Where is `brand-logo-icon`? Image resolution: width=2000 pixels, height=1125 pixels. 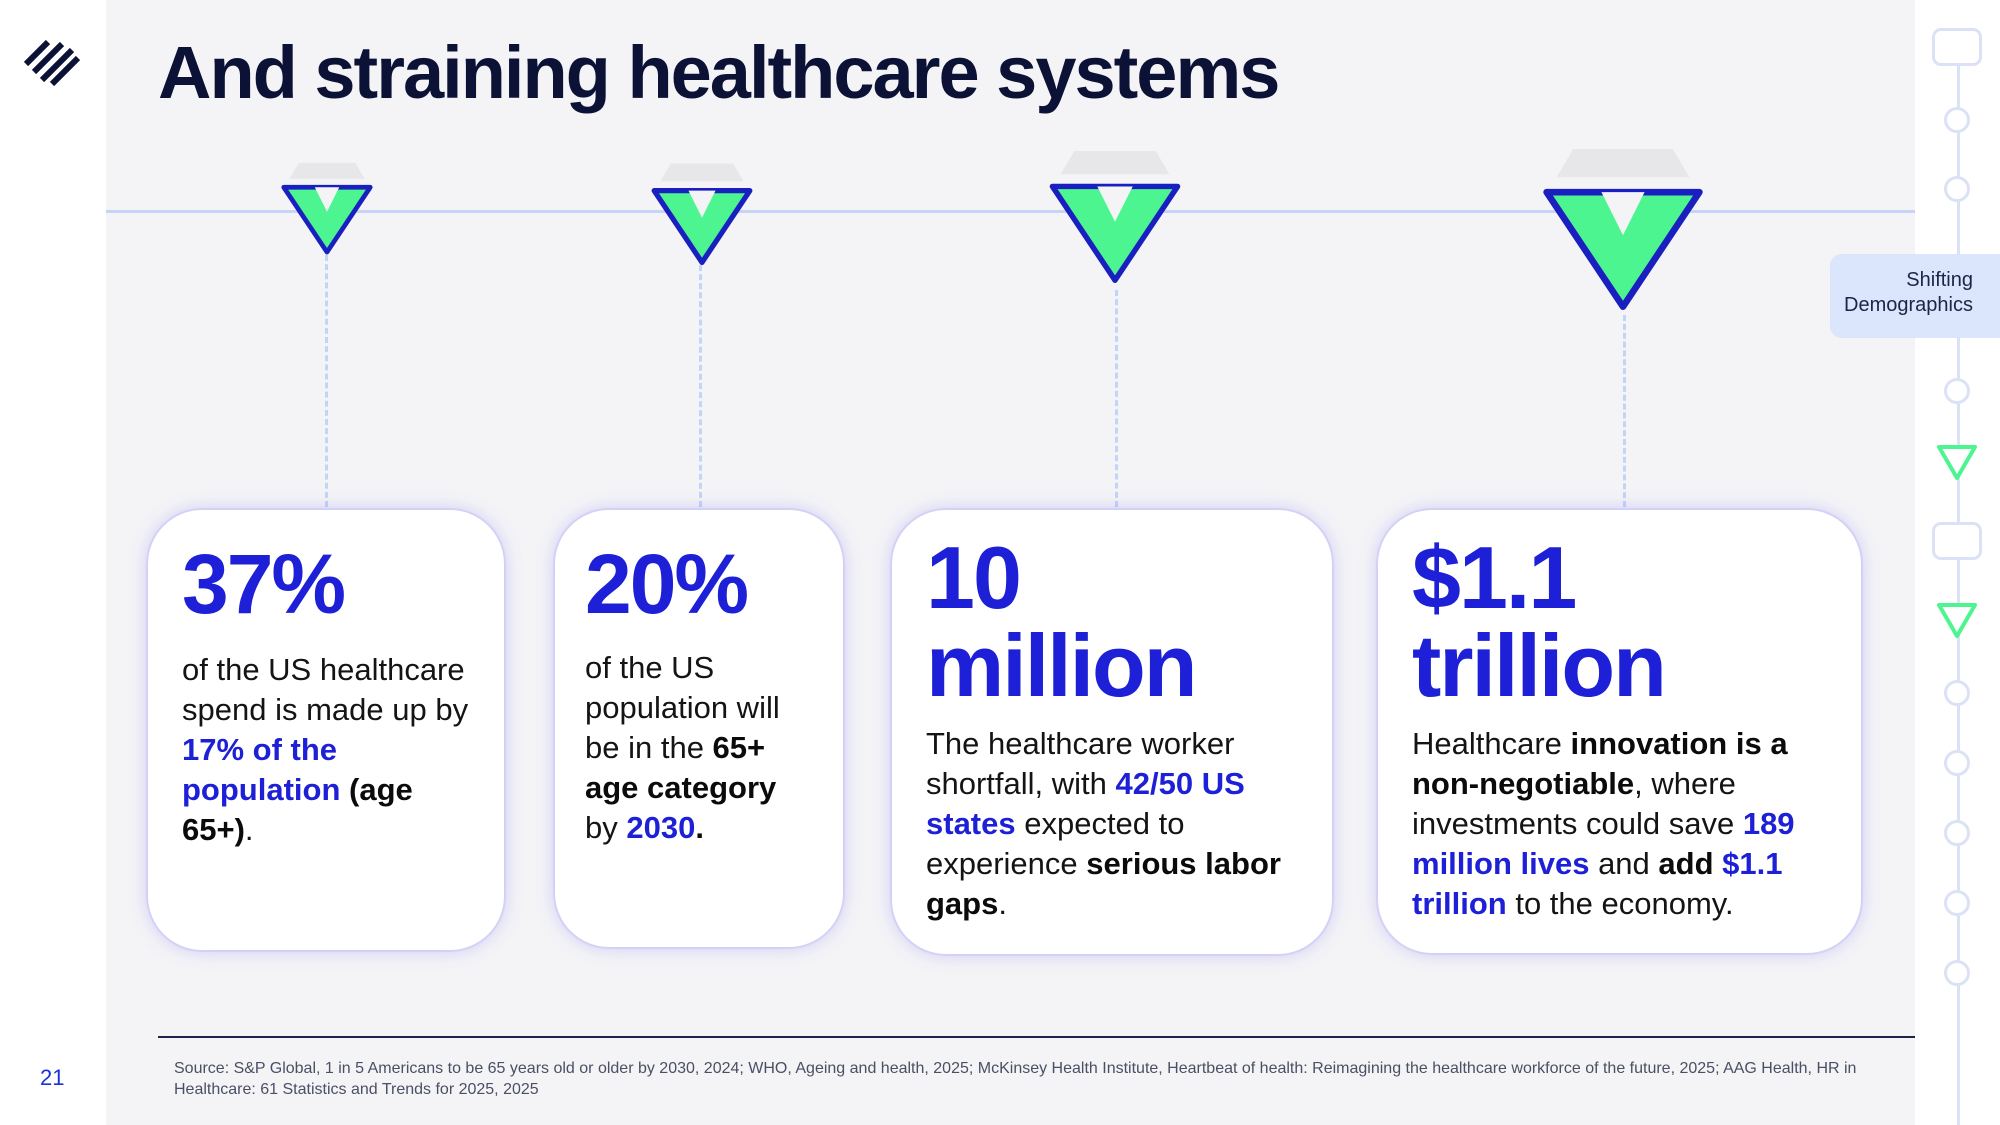
brand-logo-icon is located at coordinates (52, 62).